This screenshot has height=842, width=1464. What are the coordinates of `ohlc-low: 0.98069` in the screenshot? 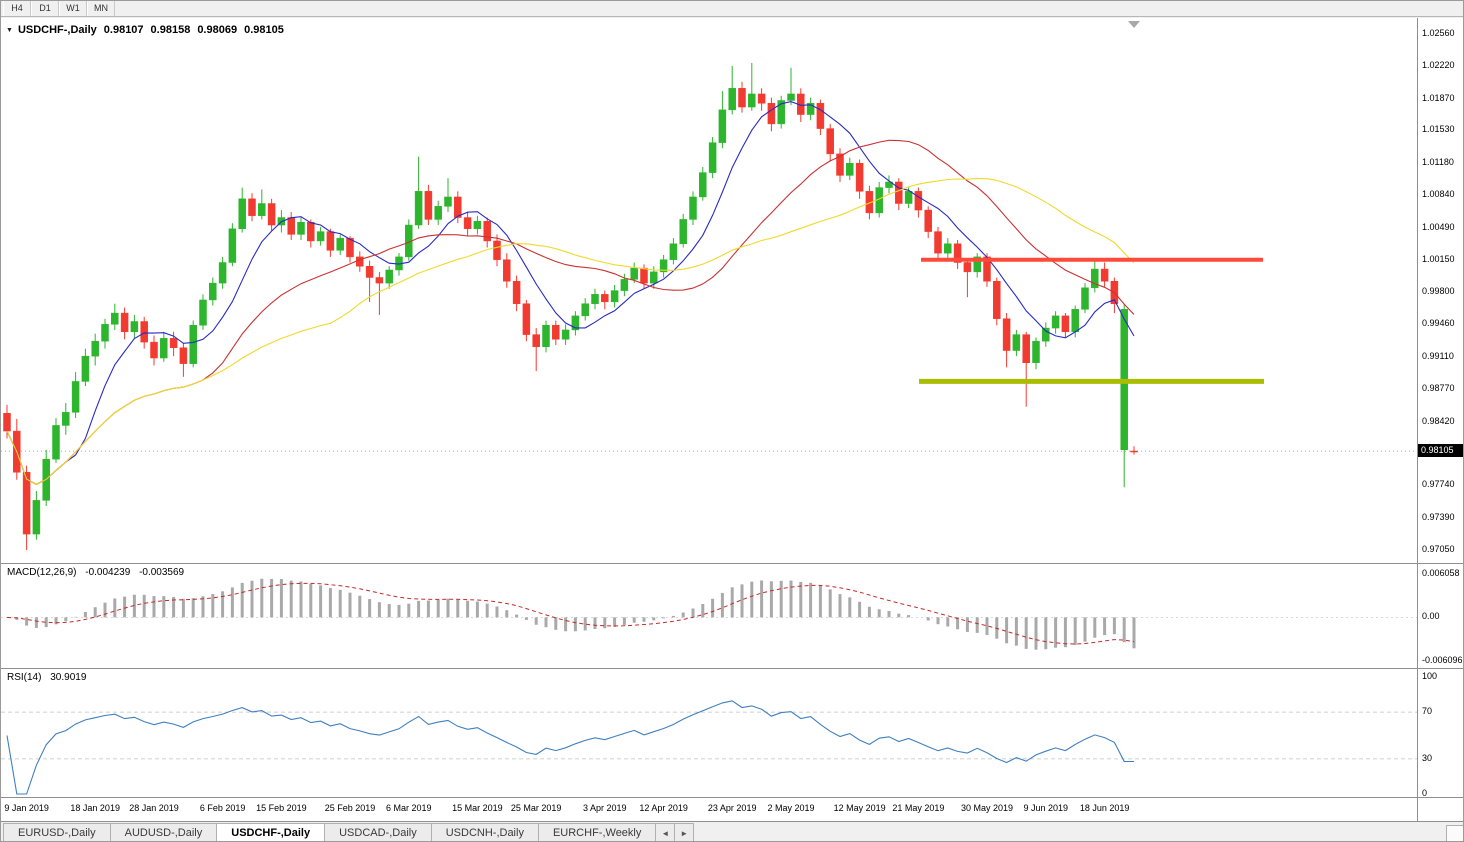 It's located at (217, 30).